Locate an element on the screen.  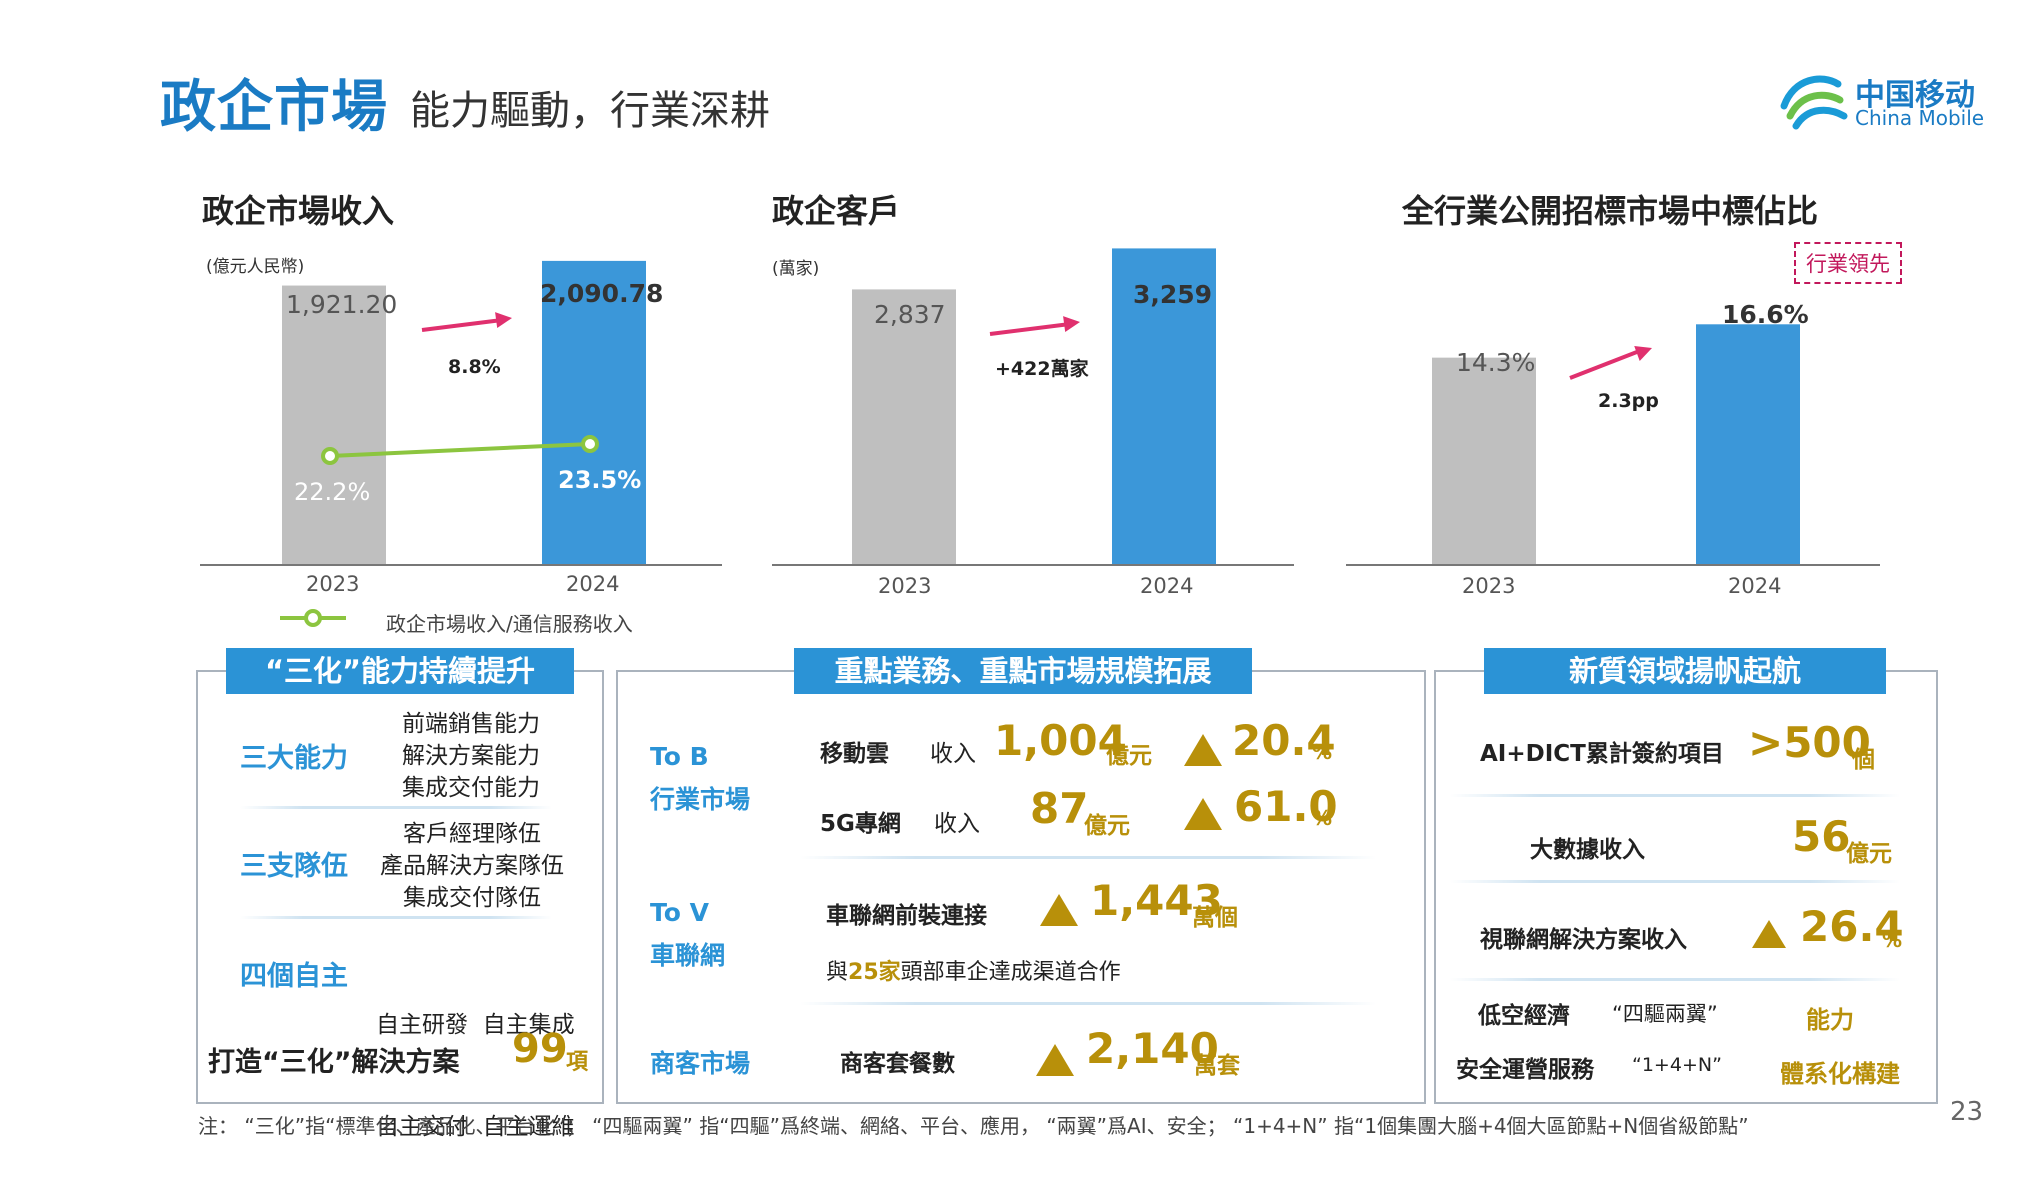
5g-network-kind: 收入 is located at coordinates (957, 824).